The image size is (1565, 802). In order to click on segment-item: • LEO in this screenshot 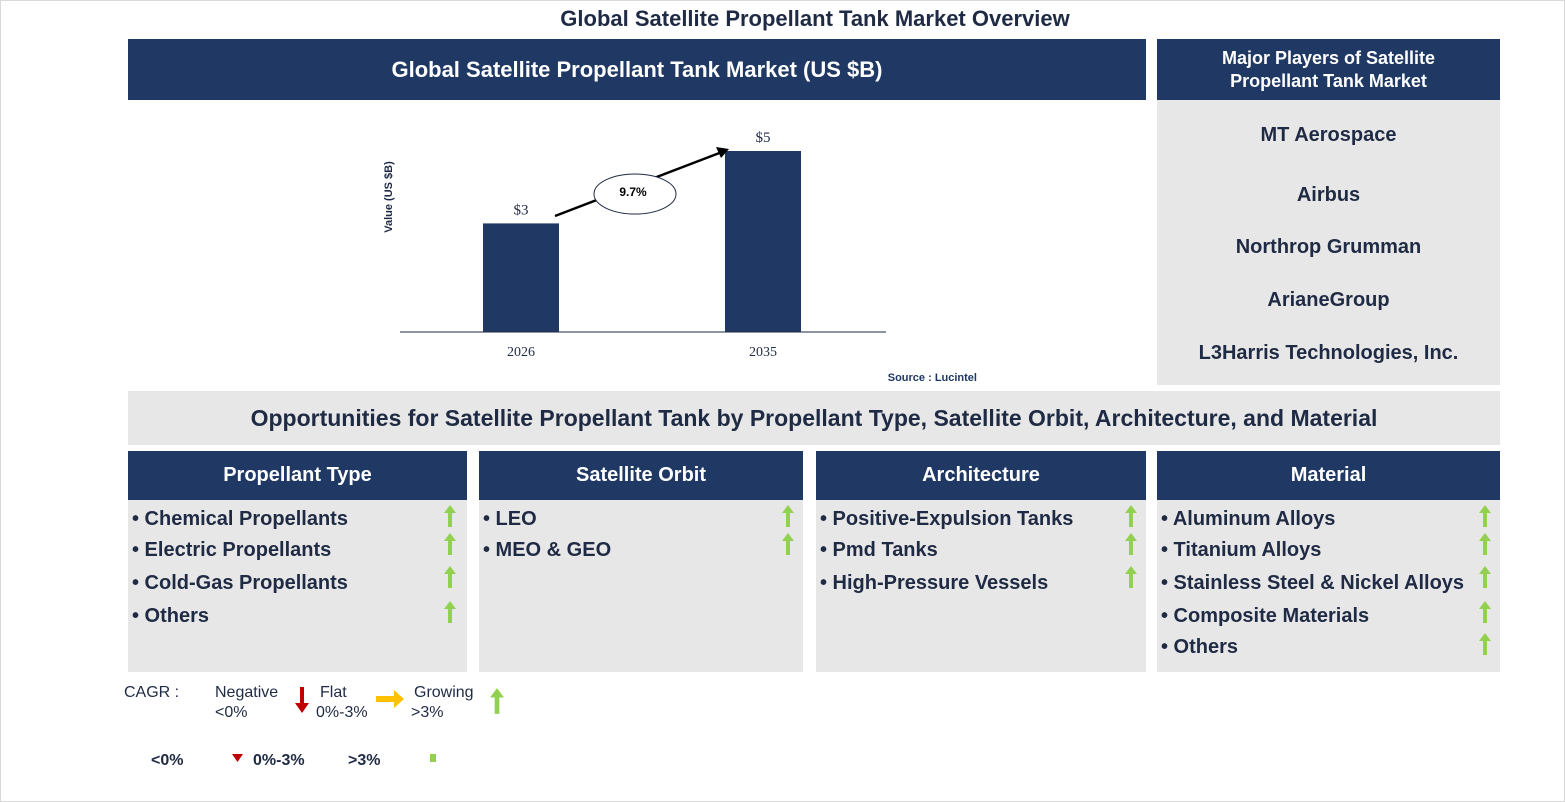, I will do `click(510, 519)`.